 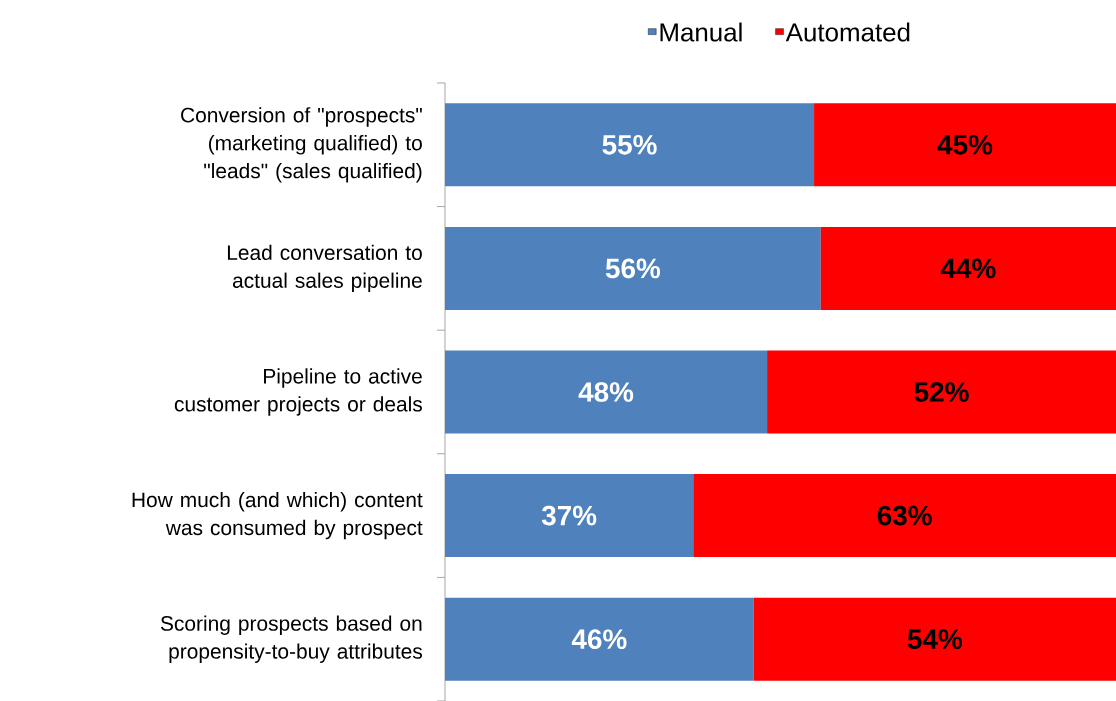 I want to click on legend-label: Manual, so click(x=701, y=32).